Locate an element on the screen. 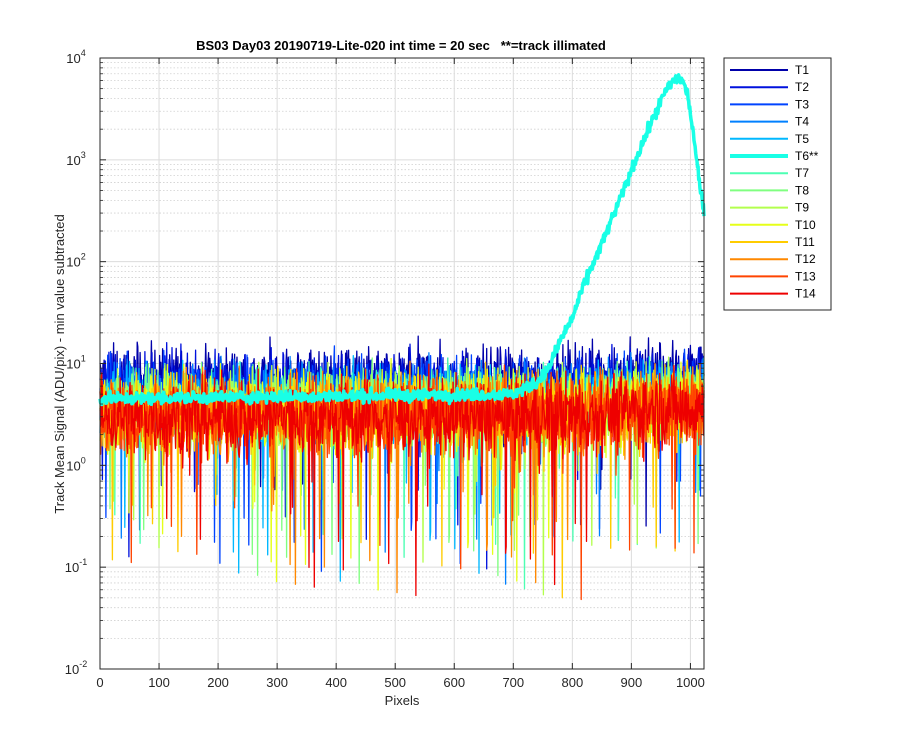  x-tick-label: 700 is located at coordinates (513, 682).